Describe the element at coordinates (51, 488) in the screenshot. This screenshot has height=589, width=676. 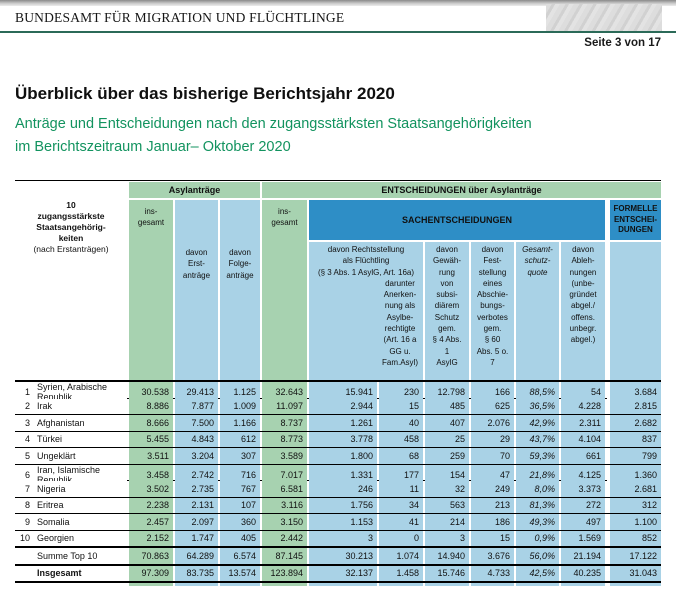
I see `row-country-name: Nigeria` at that location.